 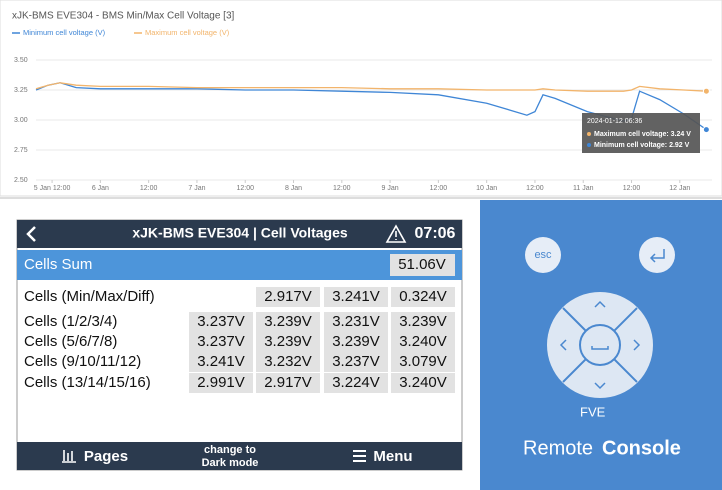 What do you see at coordinates (82, 361) in the screenshot?
I see `row-label: Cells (9/10/11/12)` at bounding box center [82, 361].